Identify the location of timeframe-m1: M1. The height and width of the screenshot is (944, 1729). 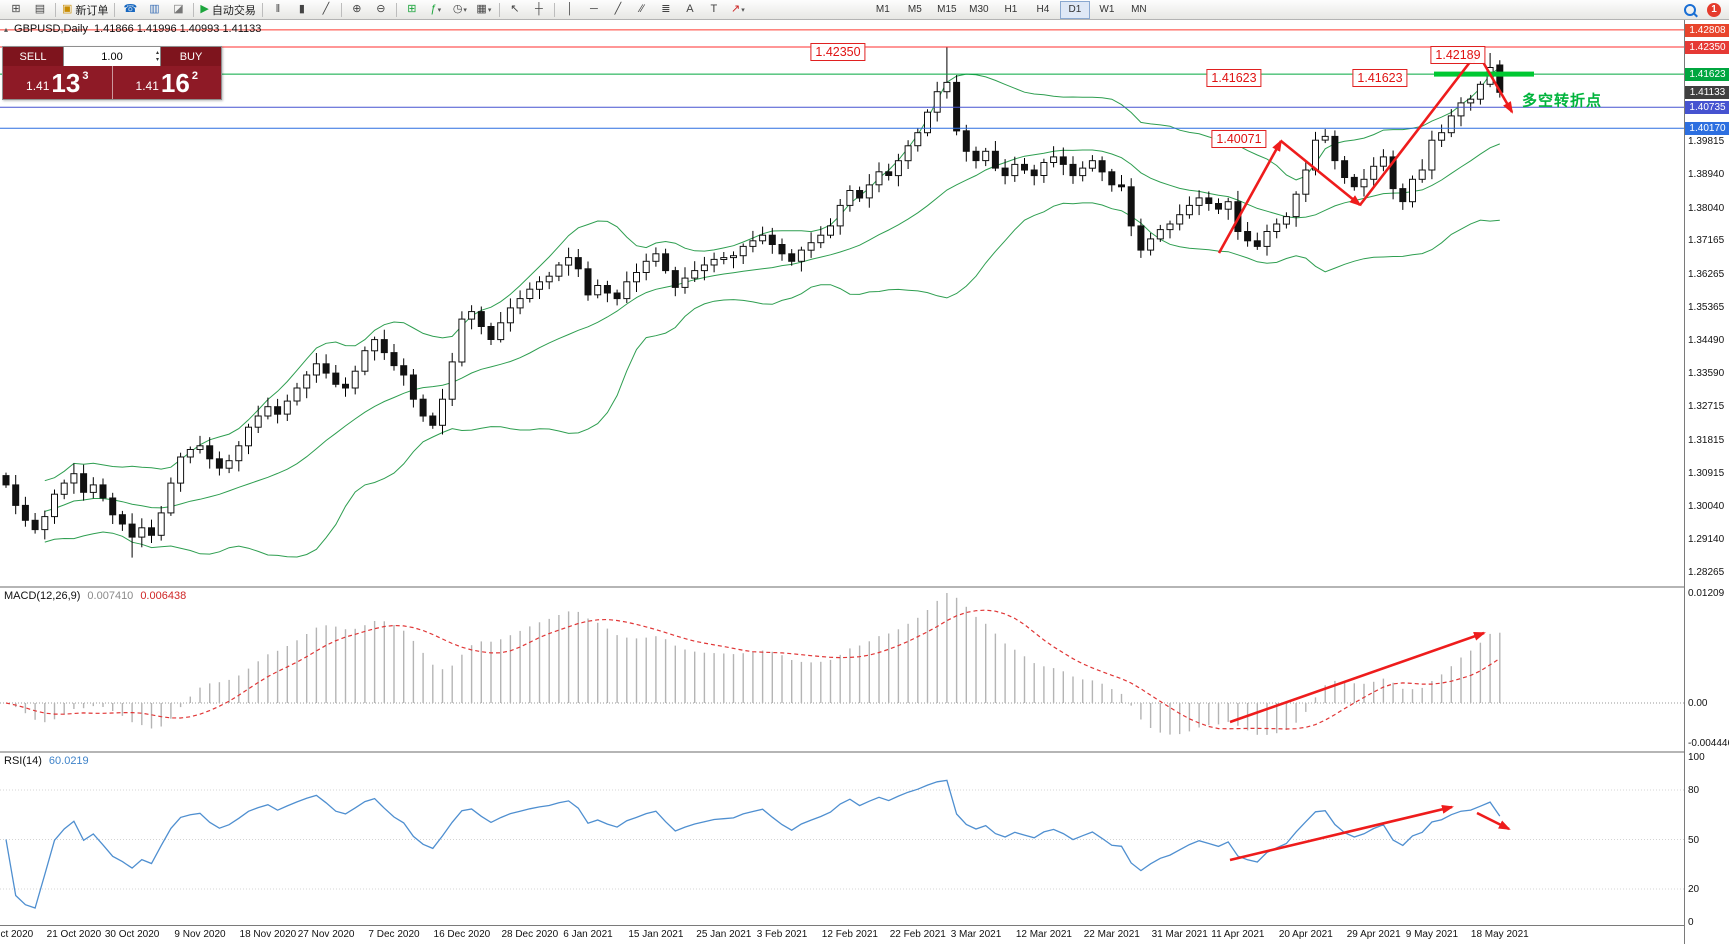
(882, 9).